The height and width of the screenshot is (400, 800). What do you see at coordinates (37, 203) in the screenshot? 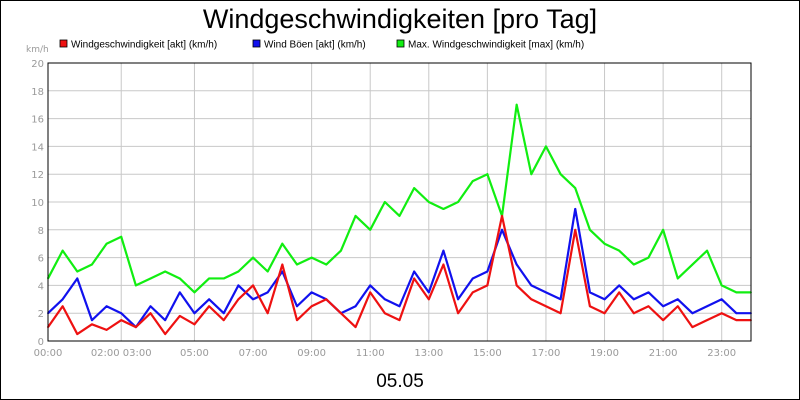
I see `y-tick-label: 10` at bounding box center [37, 203].